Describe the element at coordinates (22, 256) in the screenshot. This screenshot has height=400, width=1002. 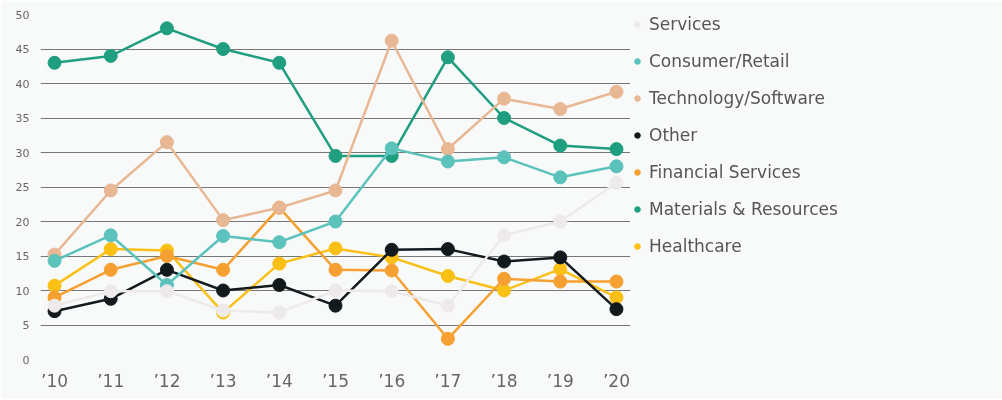
I see `y-tick-label: 15` at that location.